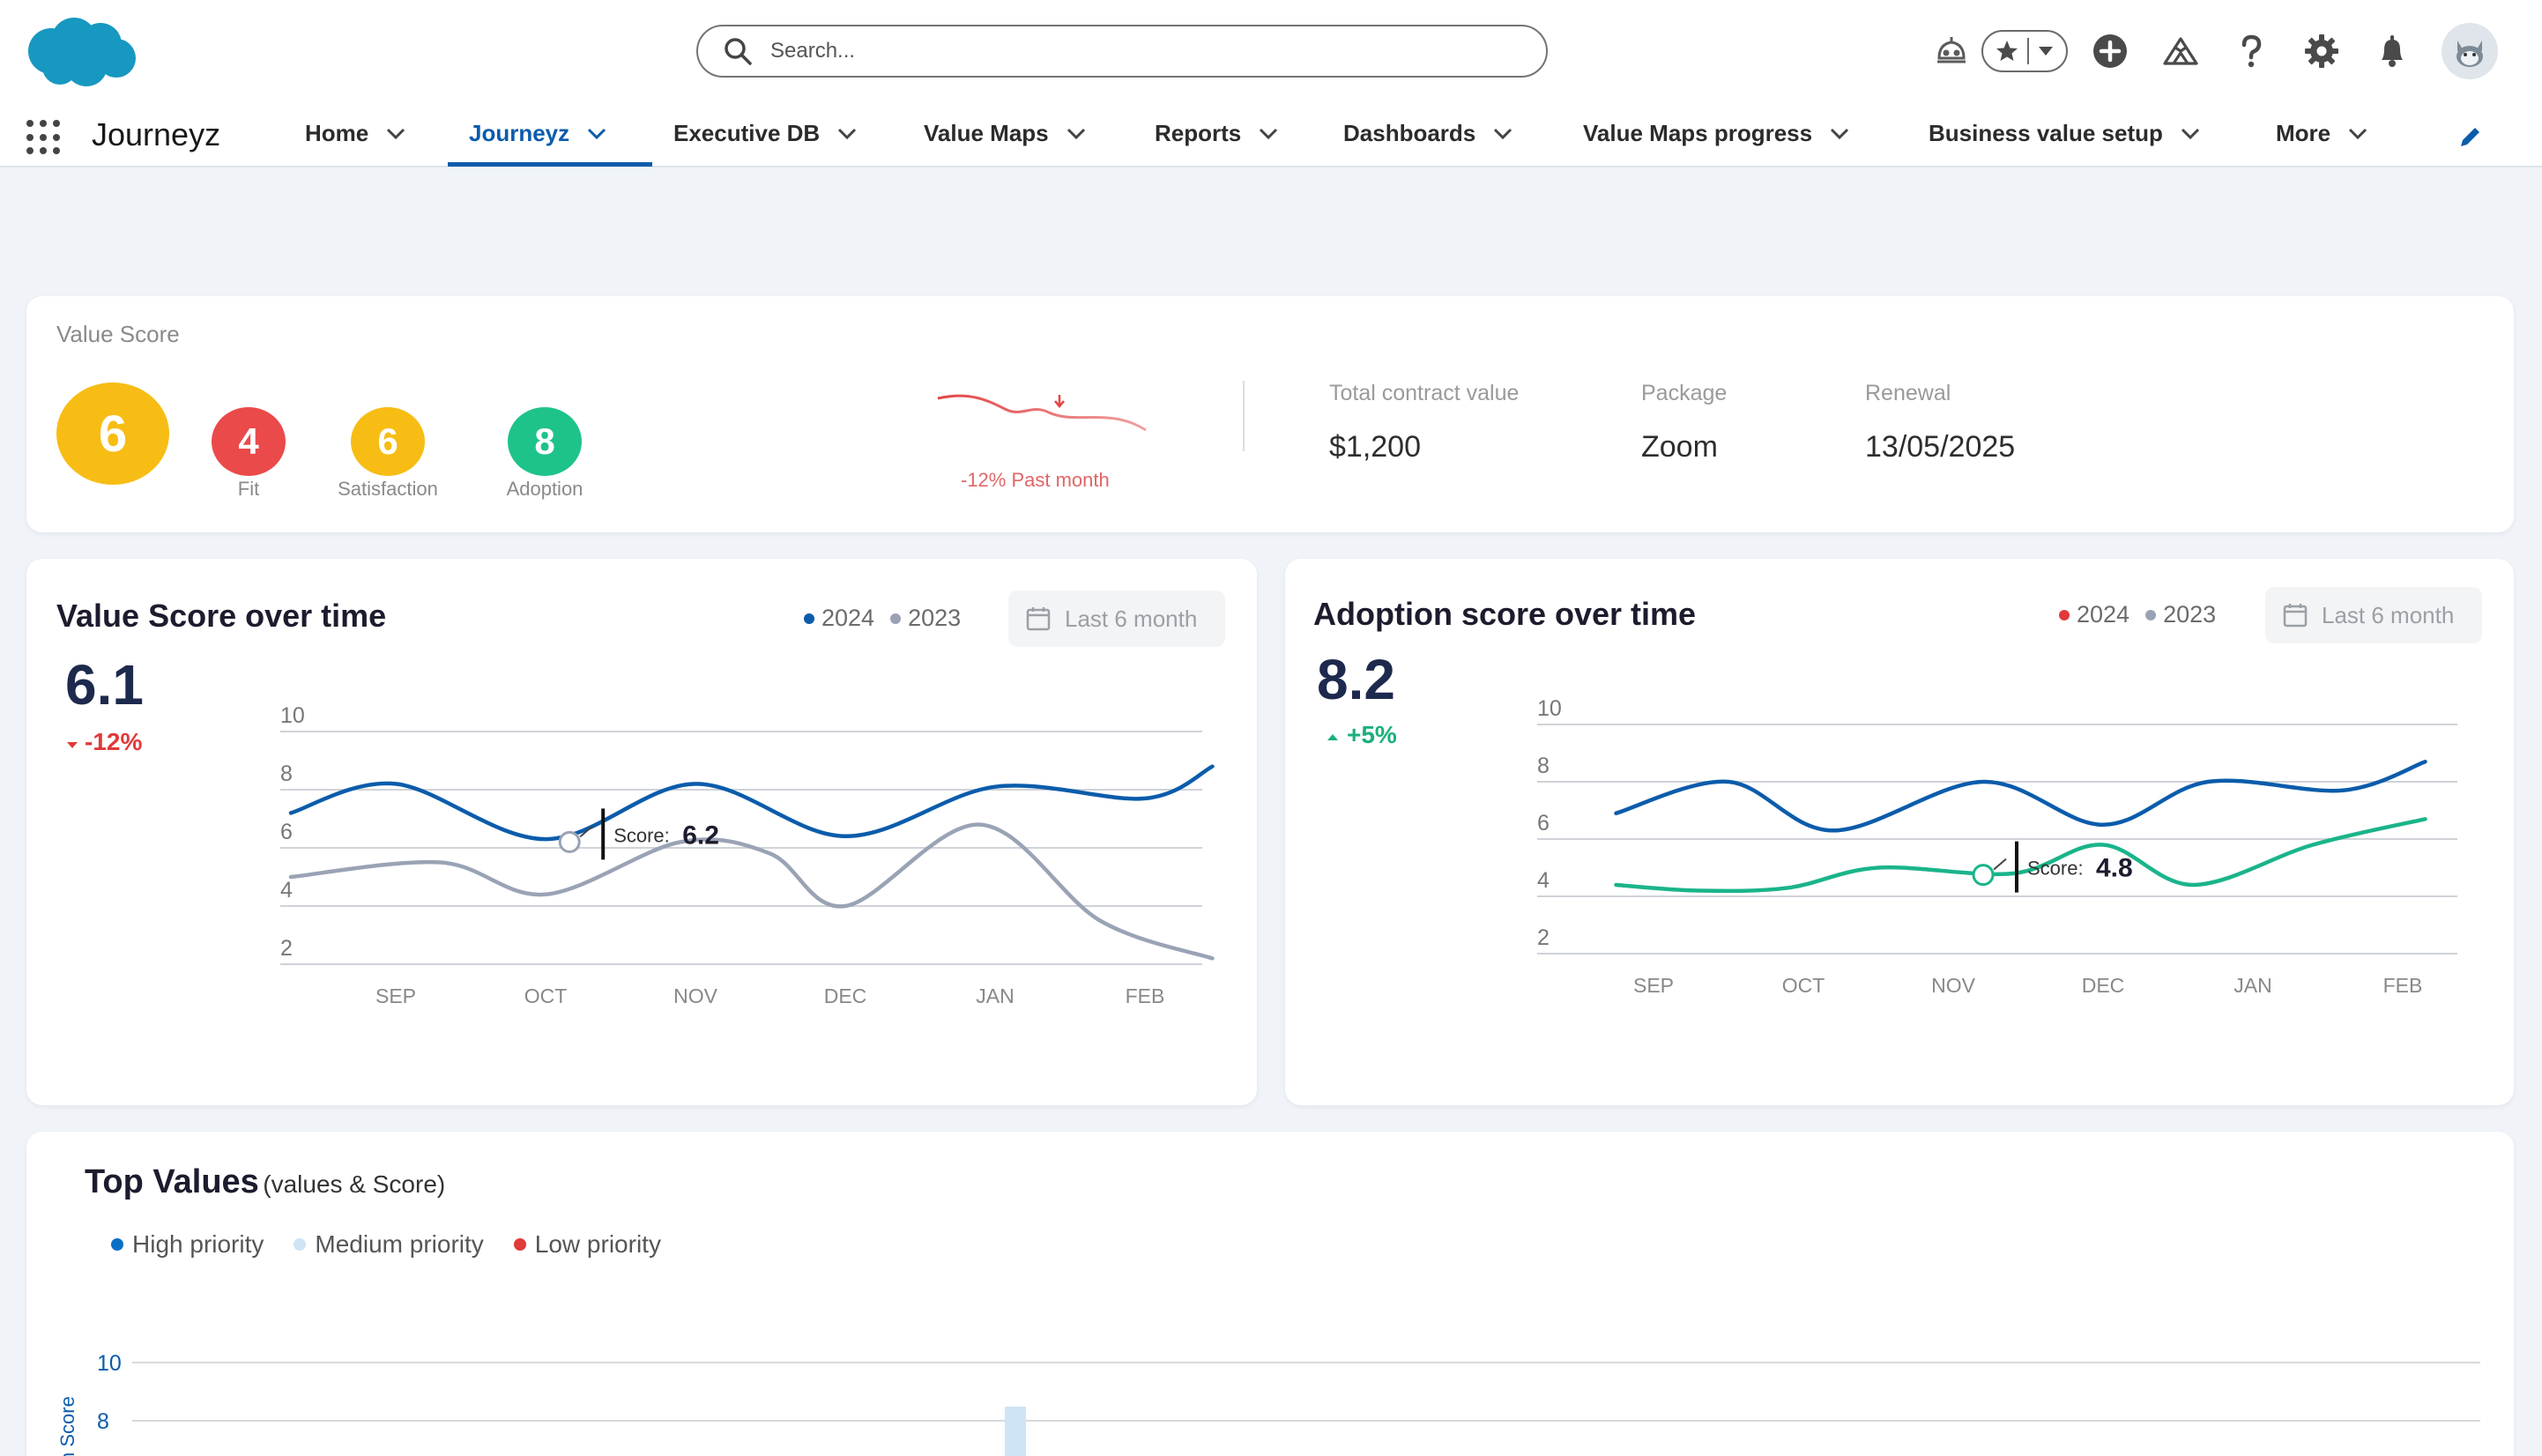 The image size is (2542, 1456). I want to click on search-icon, so click(739, 51).